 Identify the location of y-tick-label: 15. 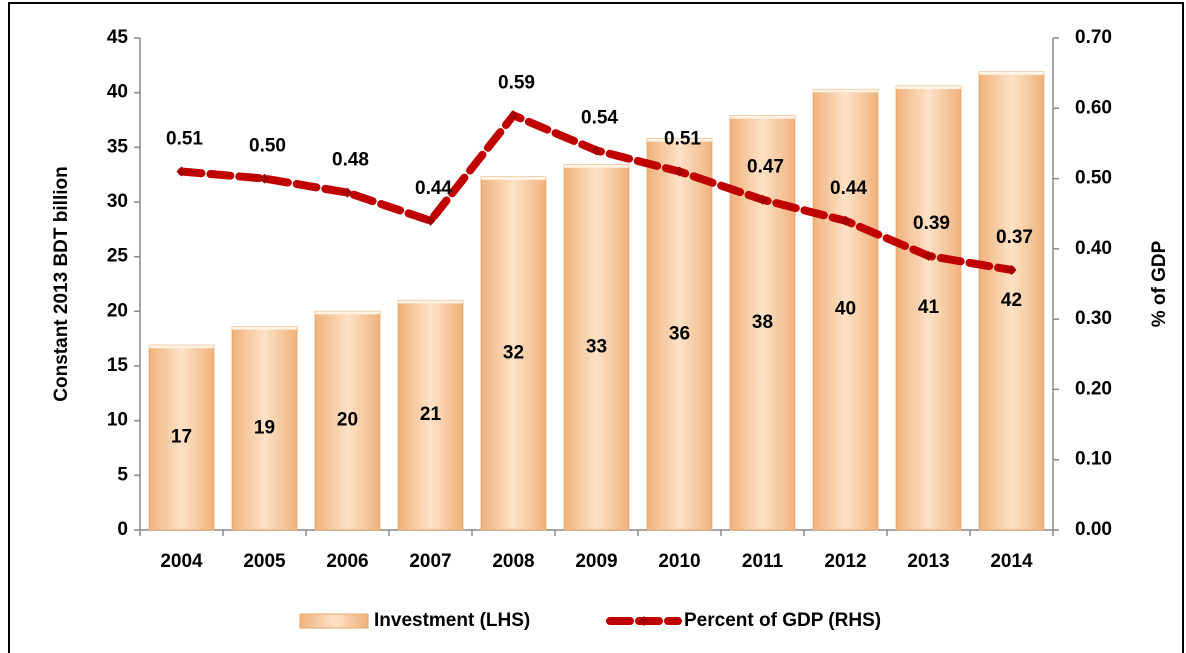
(118, 365).